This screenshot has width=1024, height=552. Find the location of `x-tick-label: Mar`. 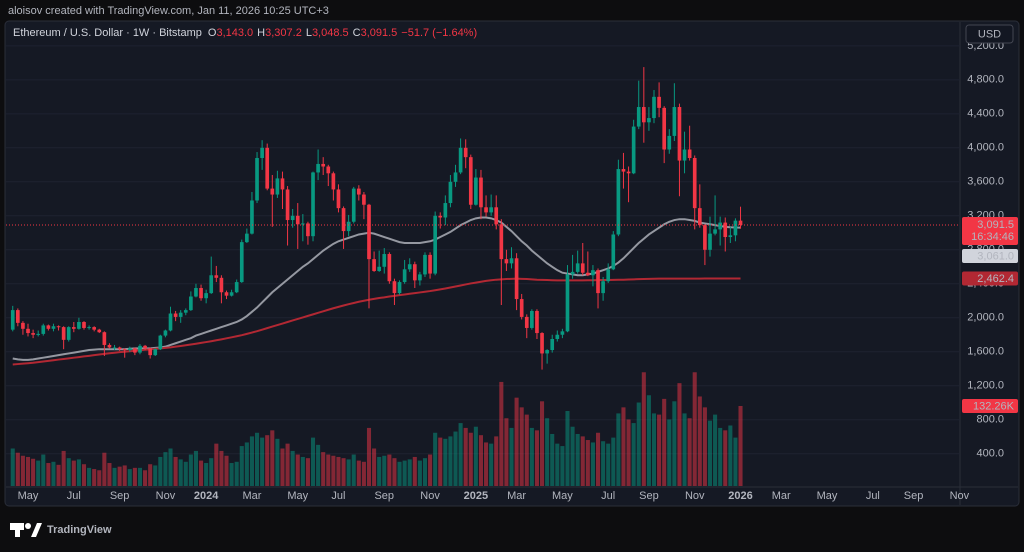

x-tick-label: Mar is located at coordinates (516, 496).